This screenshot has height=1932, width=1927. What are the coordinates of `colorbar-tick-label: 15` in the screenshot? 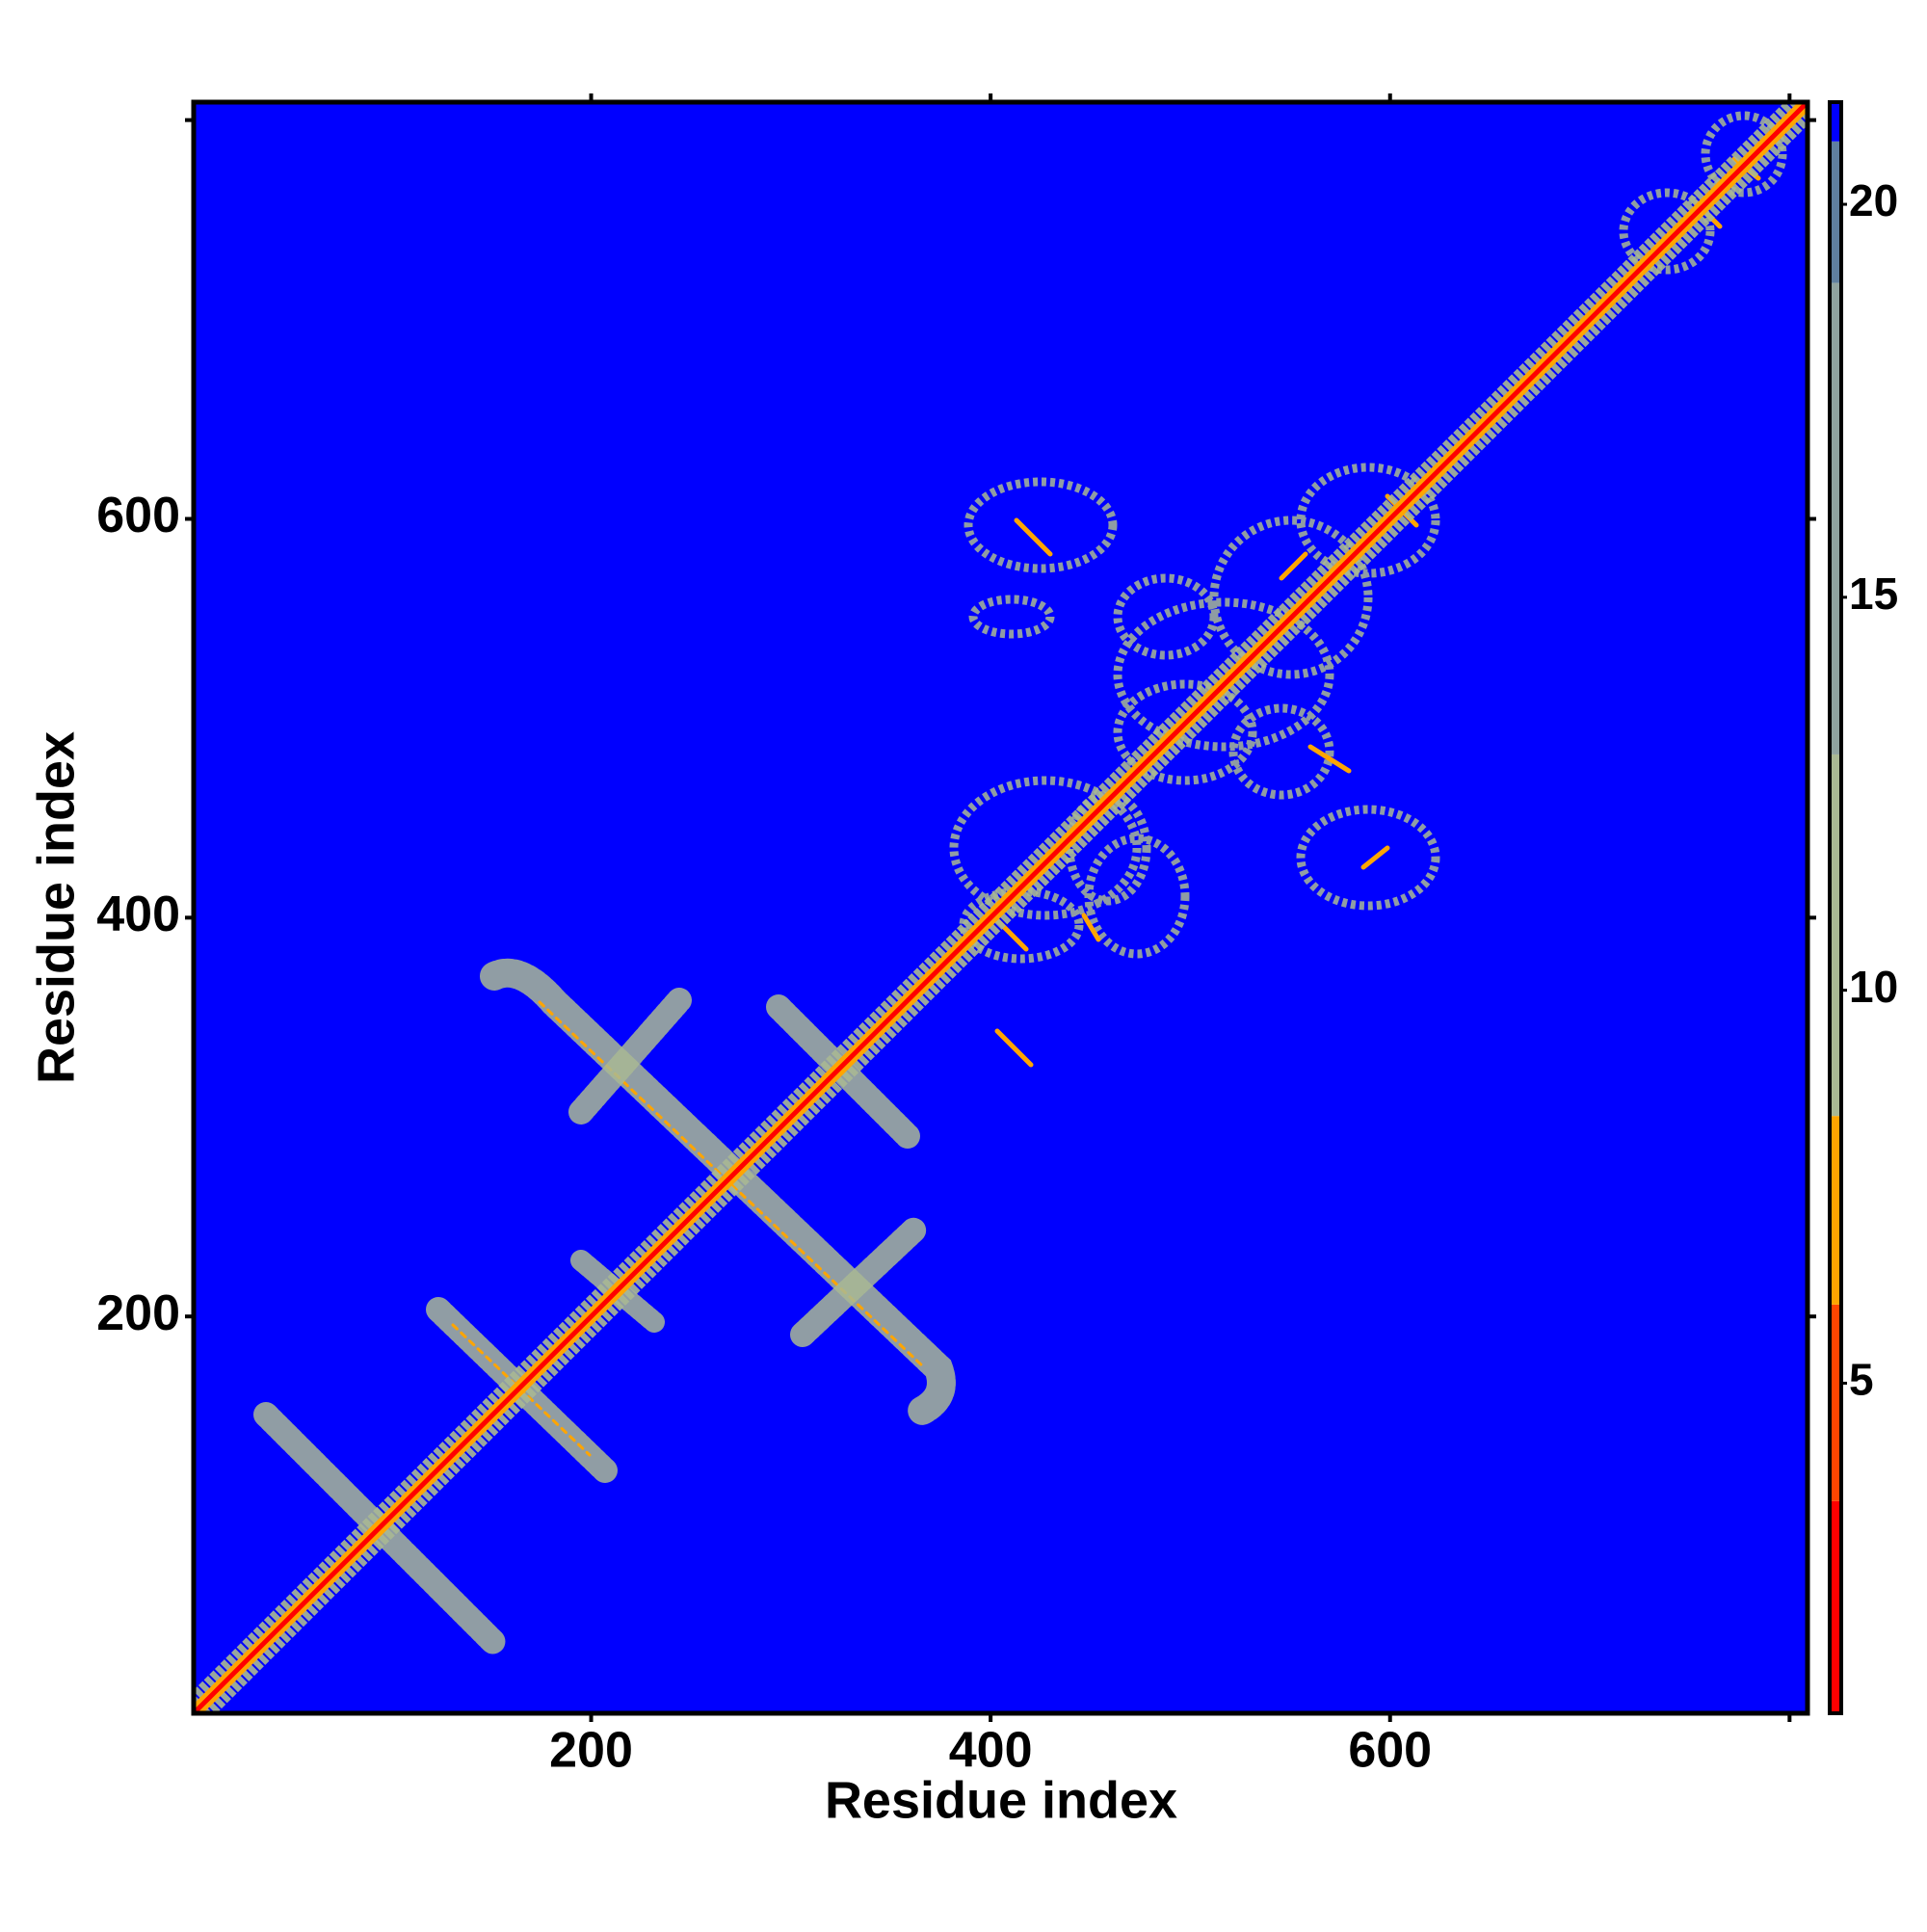 It's located at (1873, 594).